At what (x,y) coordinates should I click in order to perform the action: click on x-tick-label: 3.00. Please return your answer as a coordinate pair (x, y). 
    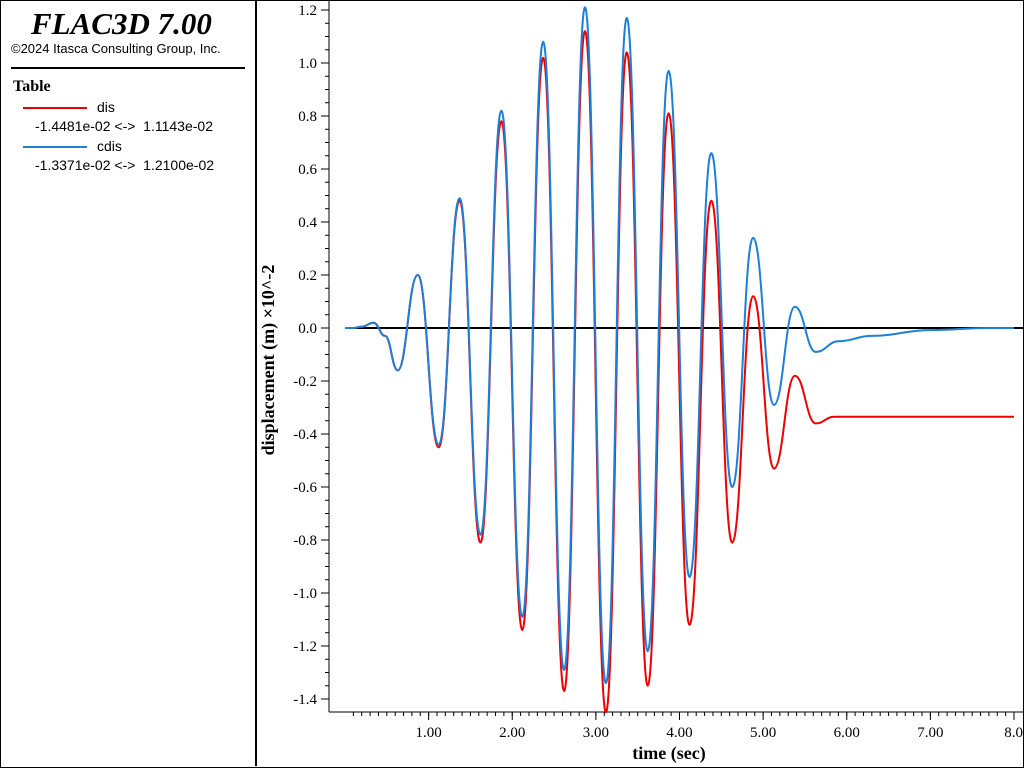
    Looking at the image, I should click on (596, 733).